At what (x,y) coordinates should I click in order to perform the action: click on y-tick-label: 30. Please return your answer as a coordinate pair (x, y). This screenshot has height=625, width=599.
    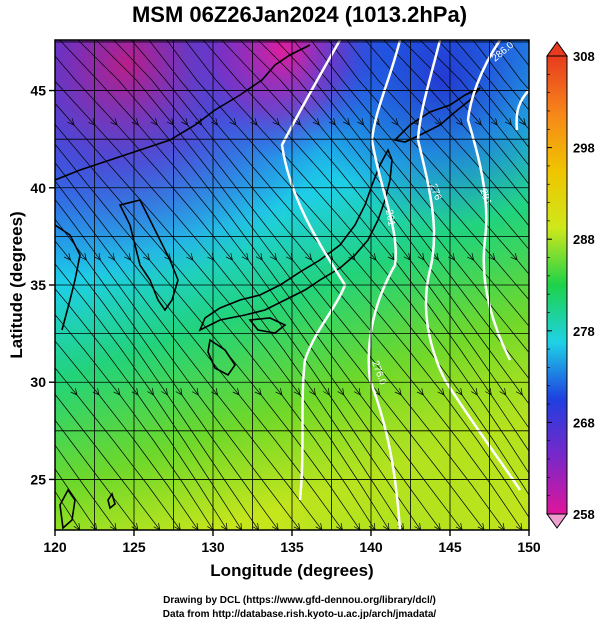
    Looking at the image, I should click on (38, 382).